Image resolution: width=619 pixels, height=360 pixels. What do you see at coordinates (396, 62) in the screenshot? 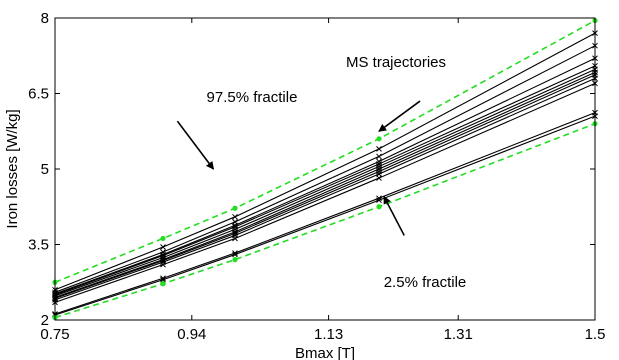
I see `annotation-label: MS trajectories` at bounding box center [396, 62].